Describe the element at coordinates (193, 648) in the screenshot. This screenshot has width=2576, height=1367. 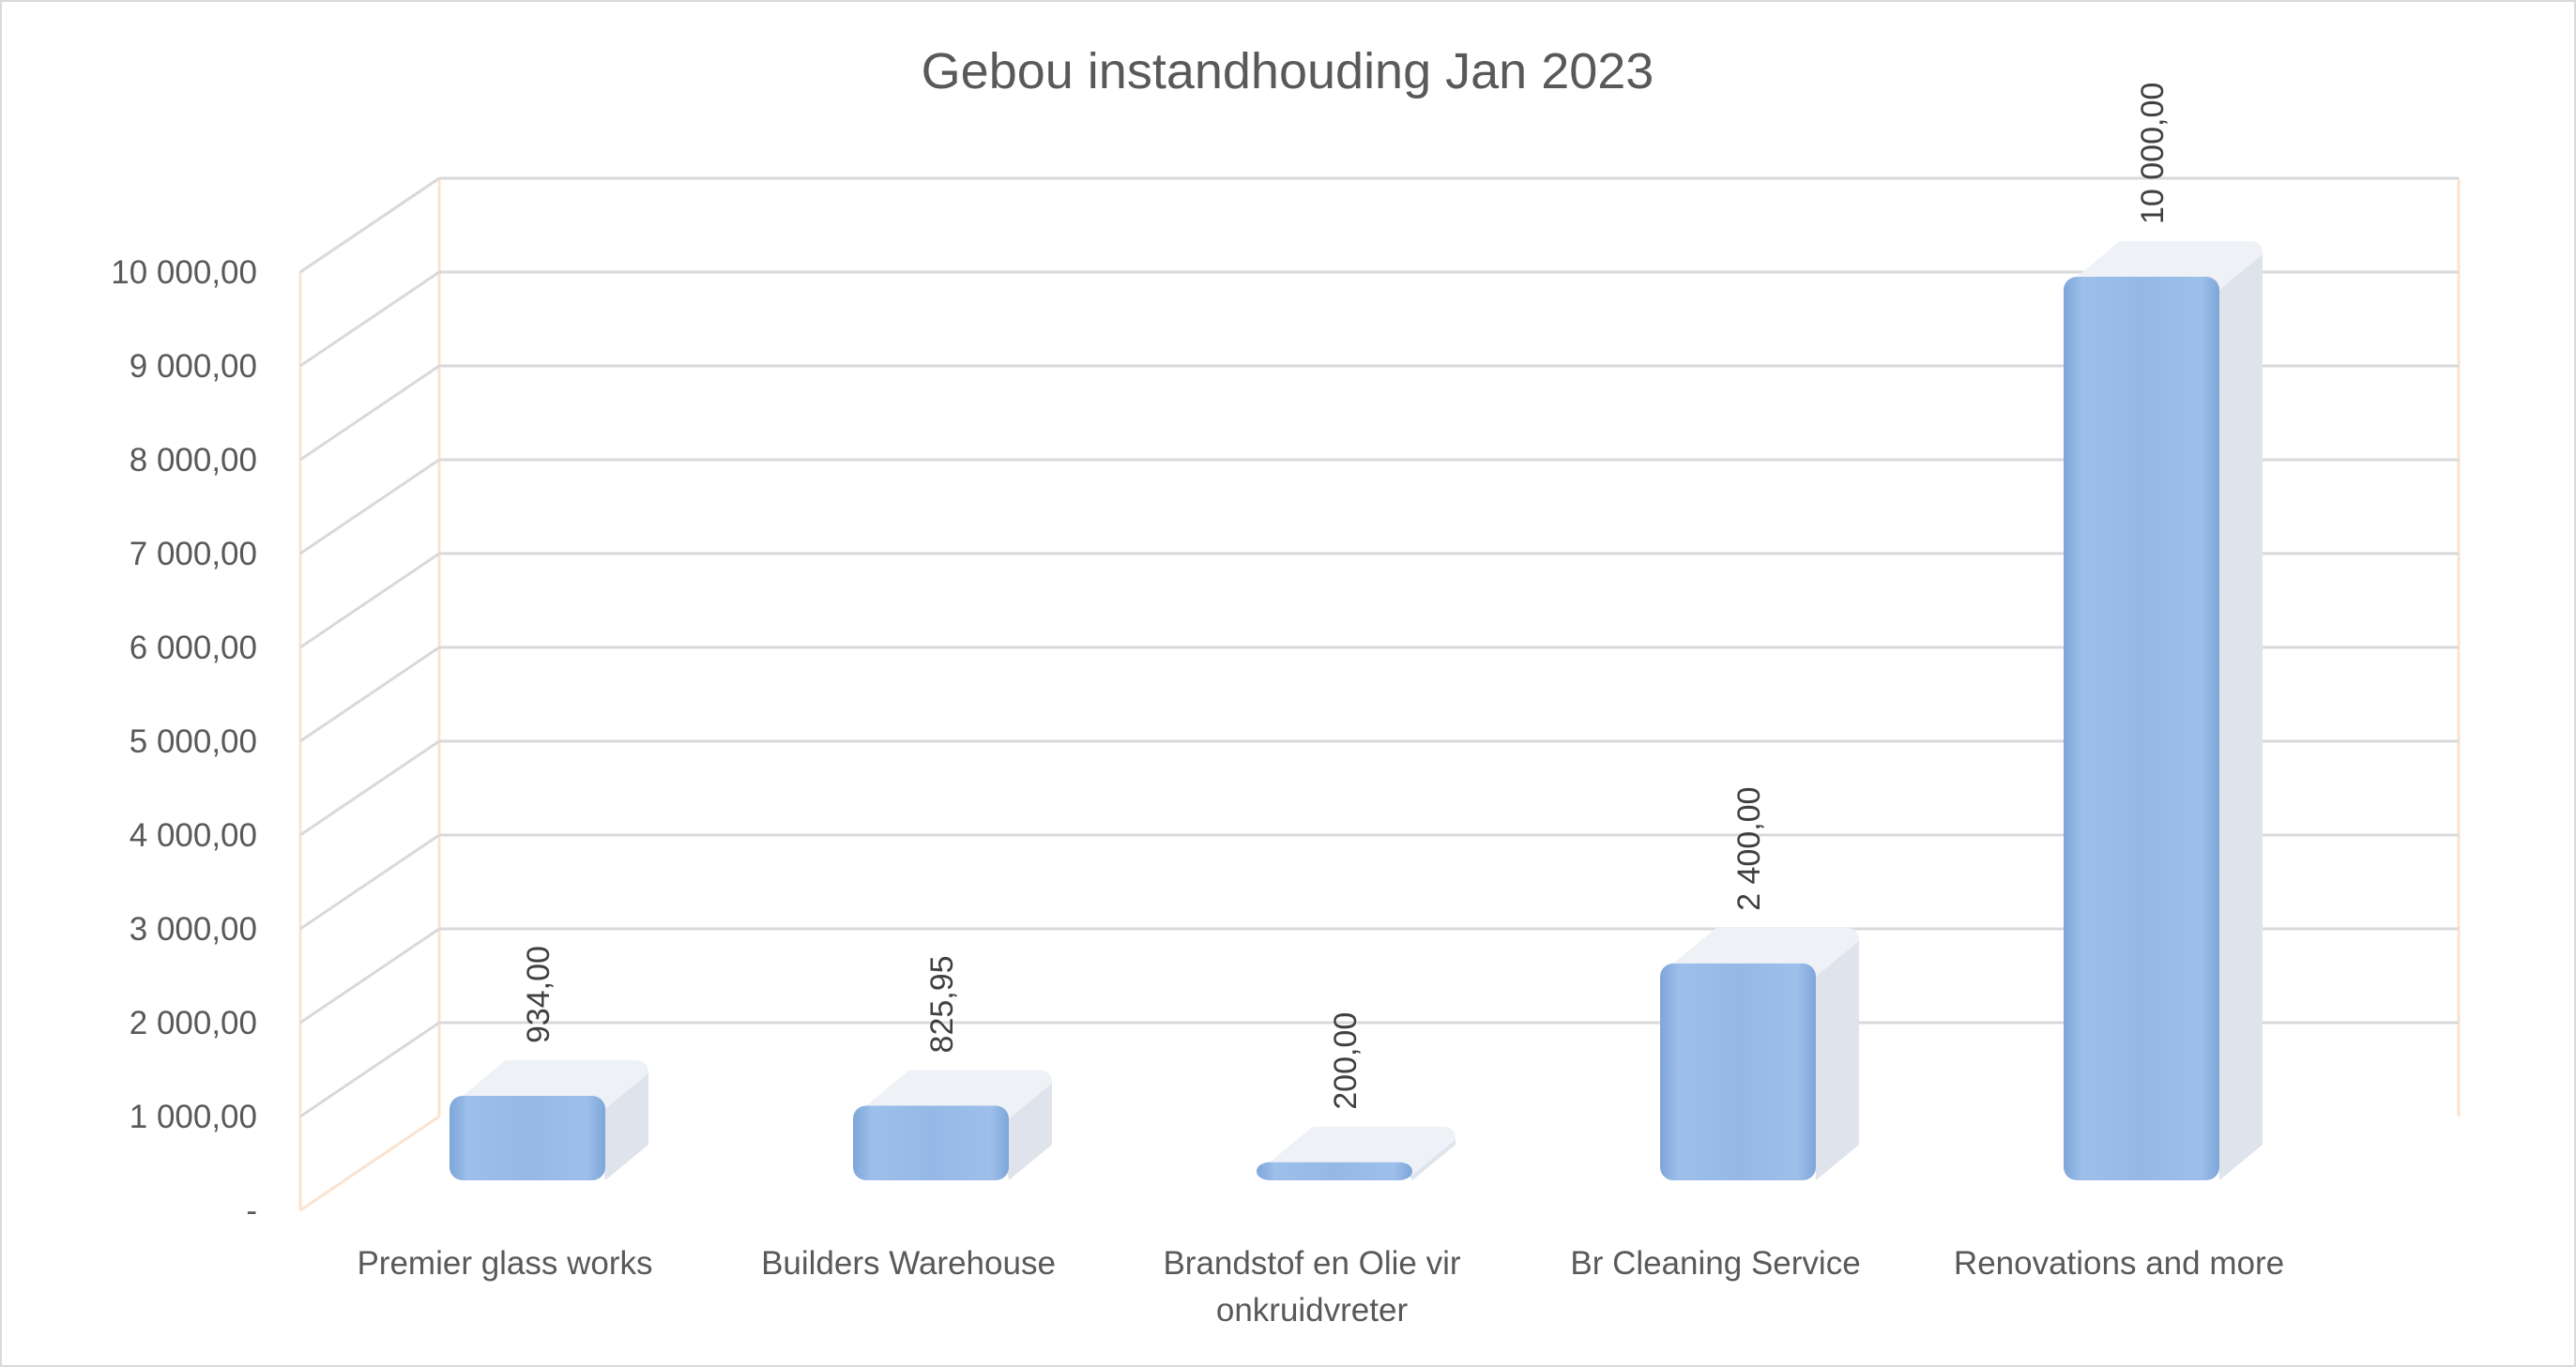
I see `y-tick-label: 6 000,00` at that location.